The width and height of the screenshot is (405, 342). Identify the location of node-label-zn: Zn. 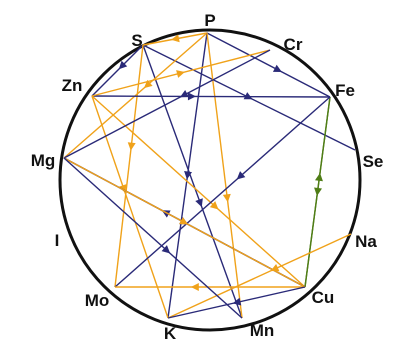
(72, 85).